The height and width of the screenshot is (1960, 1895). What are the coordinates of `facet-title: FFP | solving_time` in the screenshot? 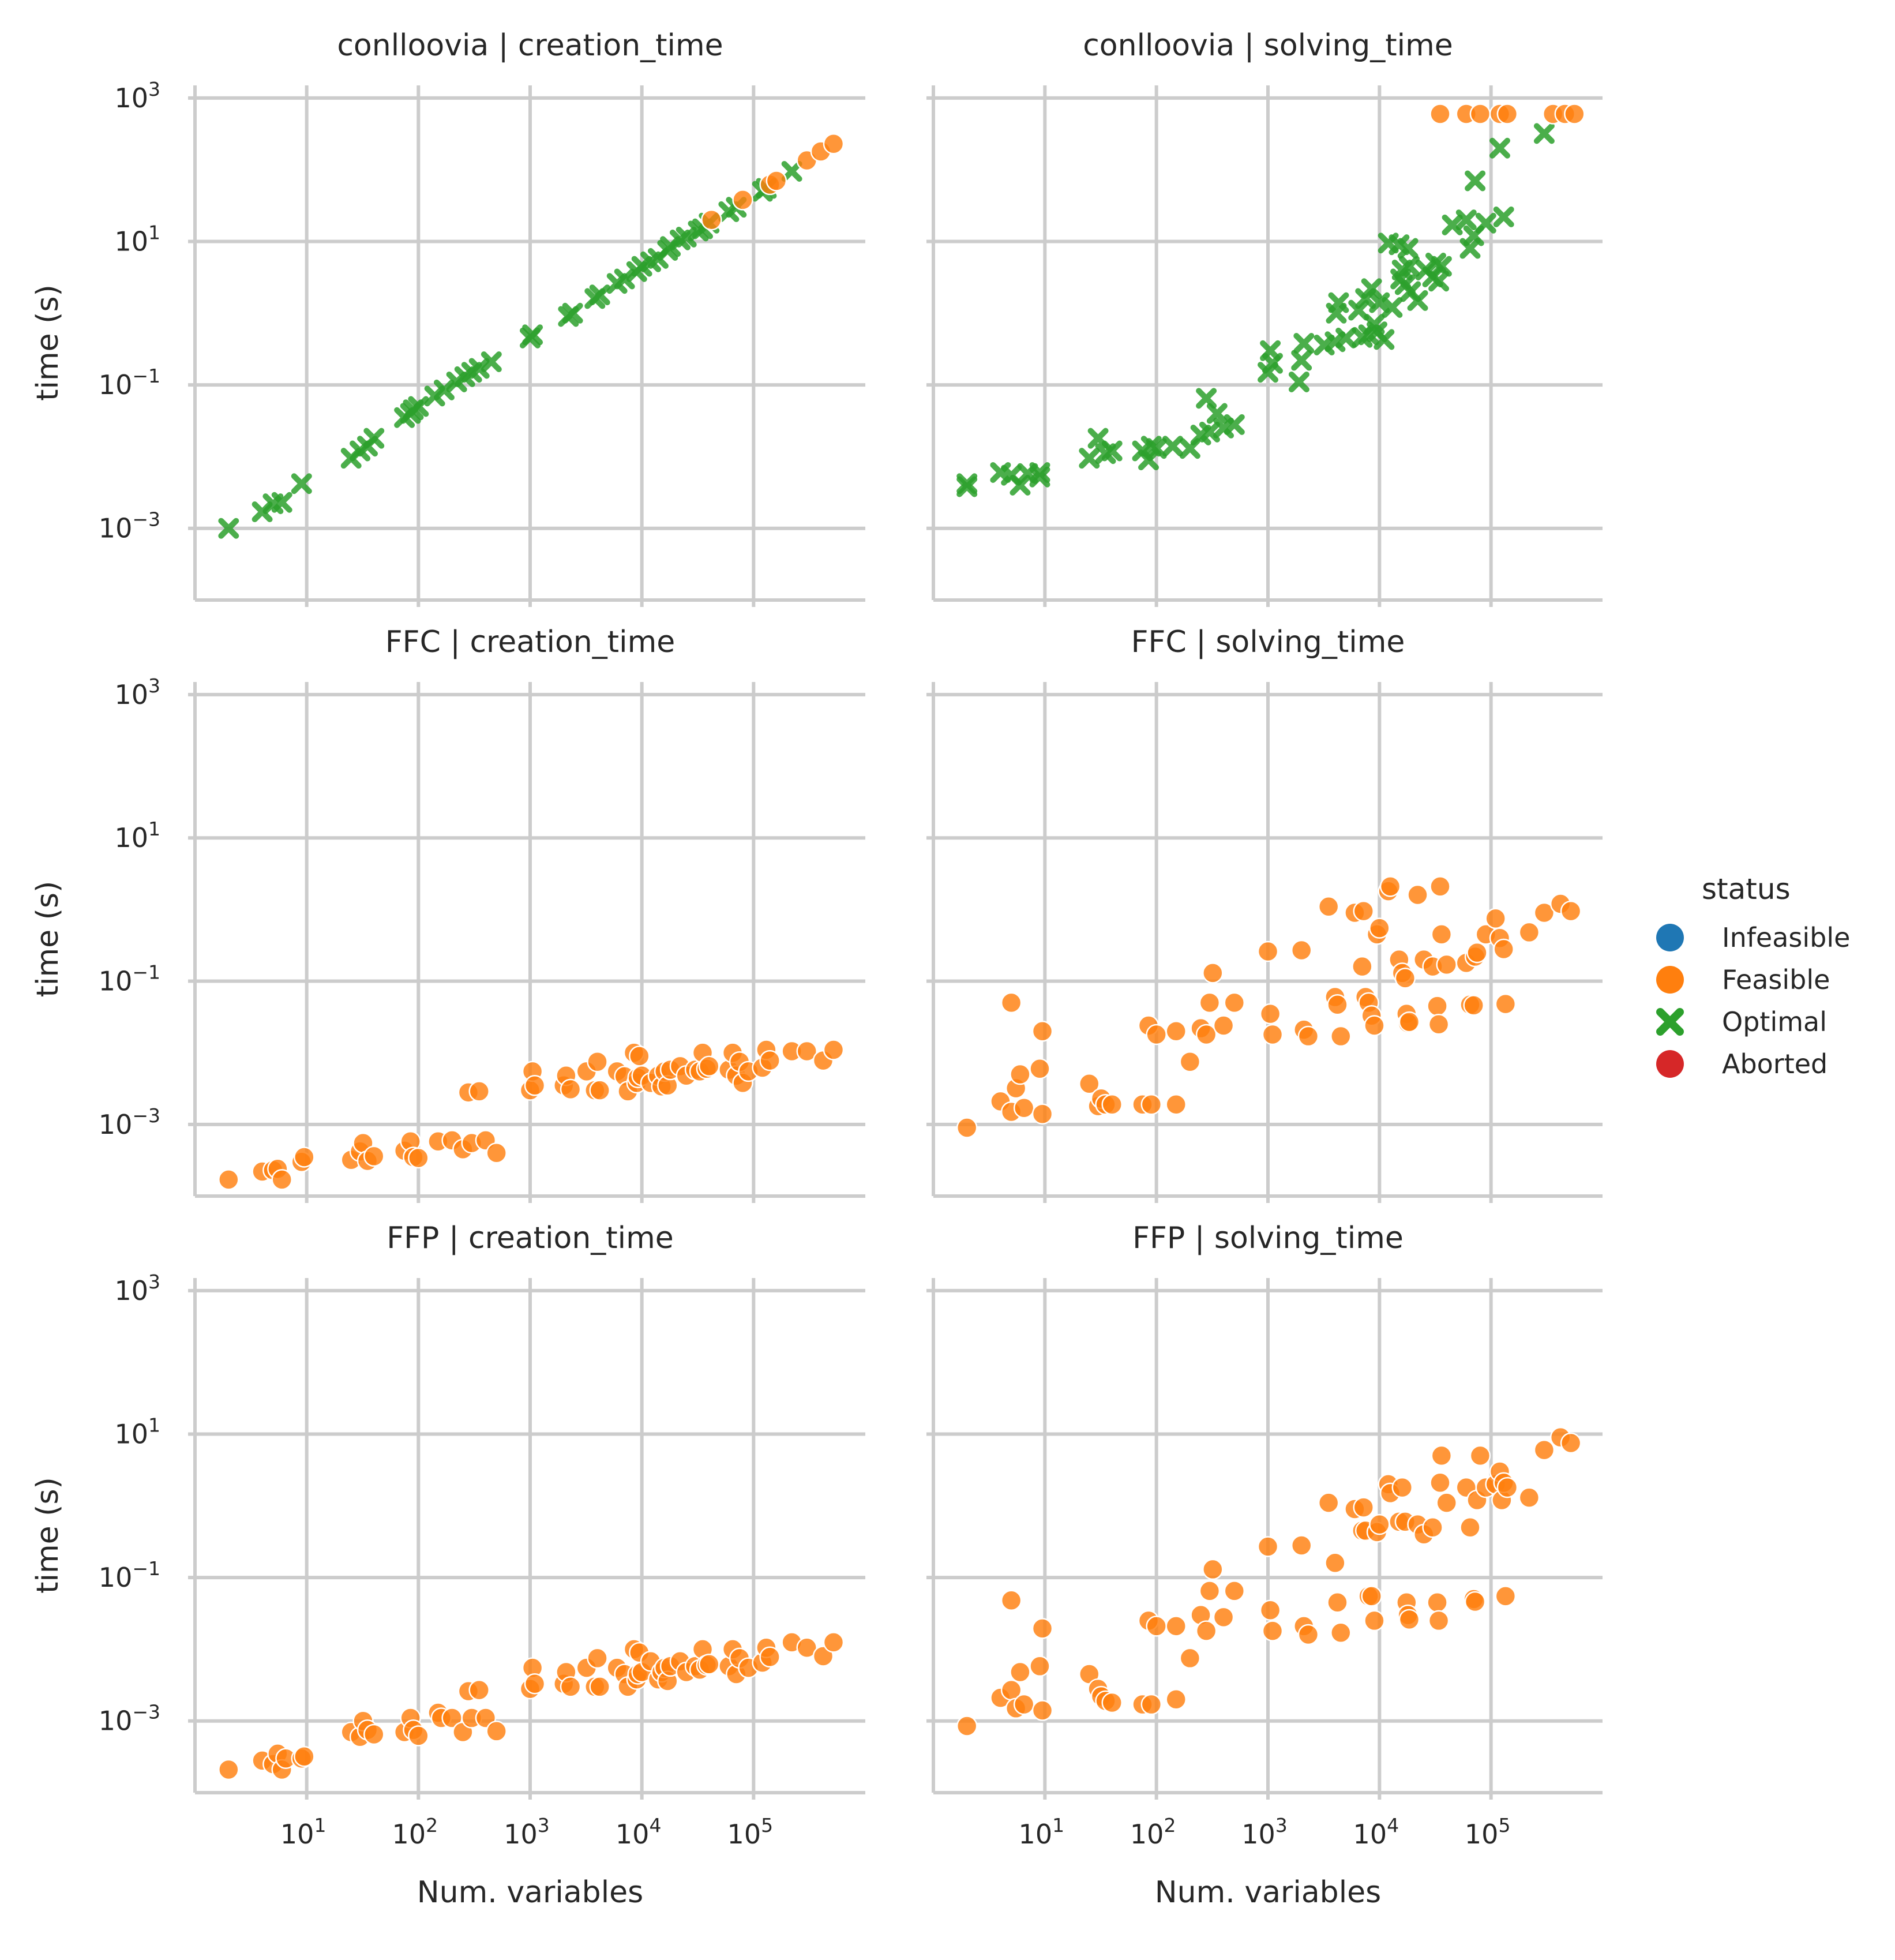 It's located at (1268, 1238).